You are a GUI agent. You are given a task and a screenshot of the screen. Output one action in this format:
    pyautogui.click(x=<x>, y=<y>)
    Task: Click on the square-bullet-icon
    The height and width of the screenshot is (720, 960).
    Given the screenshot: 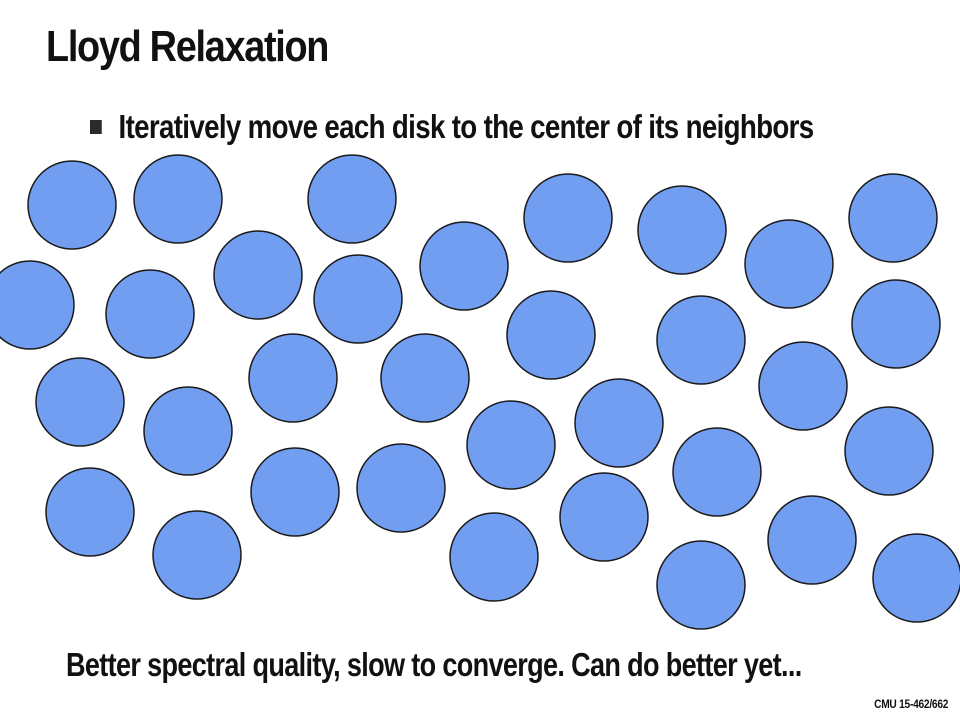 What is the action you would take?
    pyautogui.click(x=96, y=127)
    